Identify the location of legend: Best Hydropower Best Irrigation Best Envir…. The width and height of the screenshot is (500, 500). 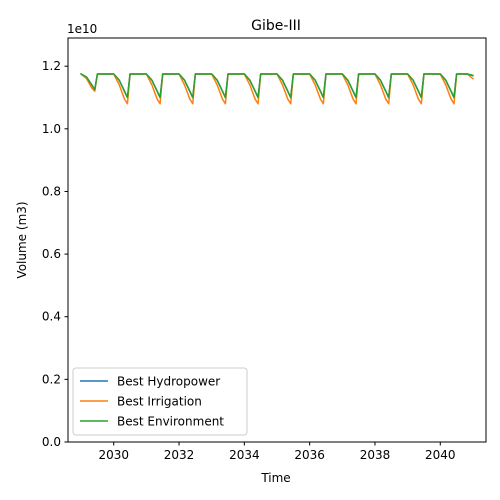
(160, 401).